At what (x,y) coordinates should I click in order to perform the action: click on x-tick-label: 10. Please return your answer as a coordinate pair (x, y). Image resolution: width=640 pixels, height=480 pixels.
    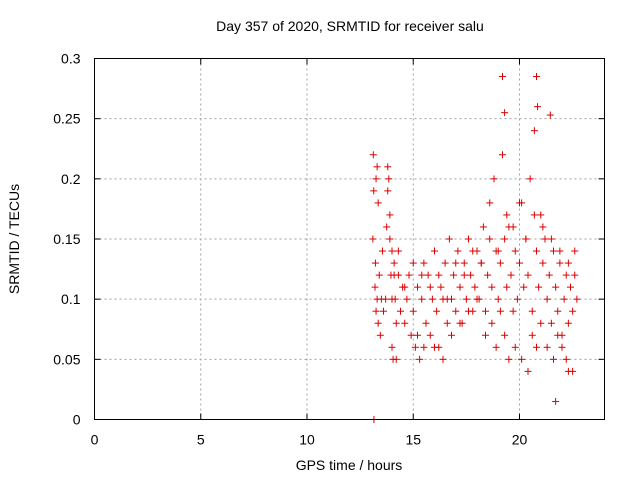
    Looking at the image, I should click on (307, 440).